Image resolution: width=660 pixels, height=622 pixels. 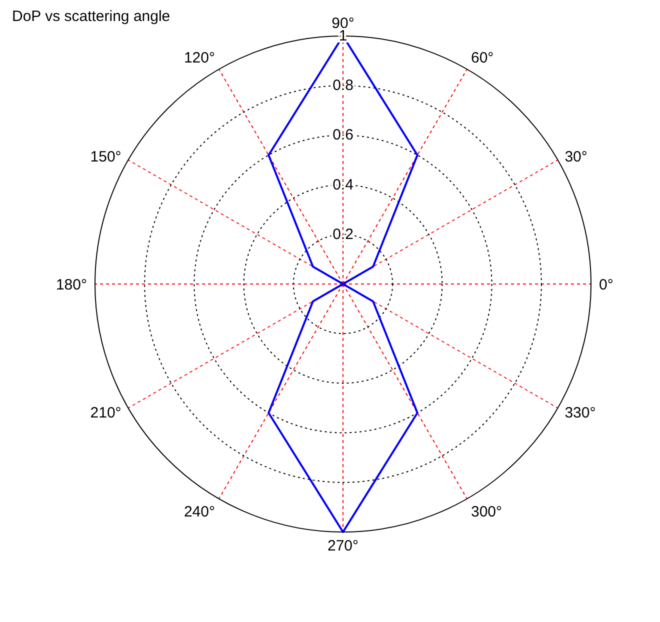 What do you see at coordinates (580, 413) in the screenshot?
I see `spoke-label: 330°` at bounding box center [580, 413].